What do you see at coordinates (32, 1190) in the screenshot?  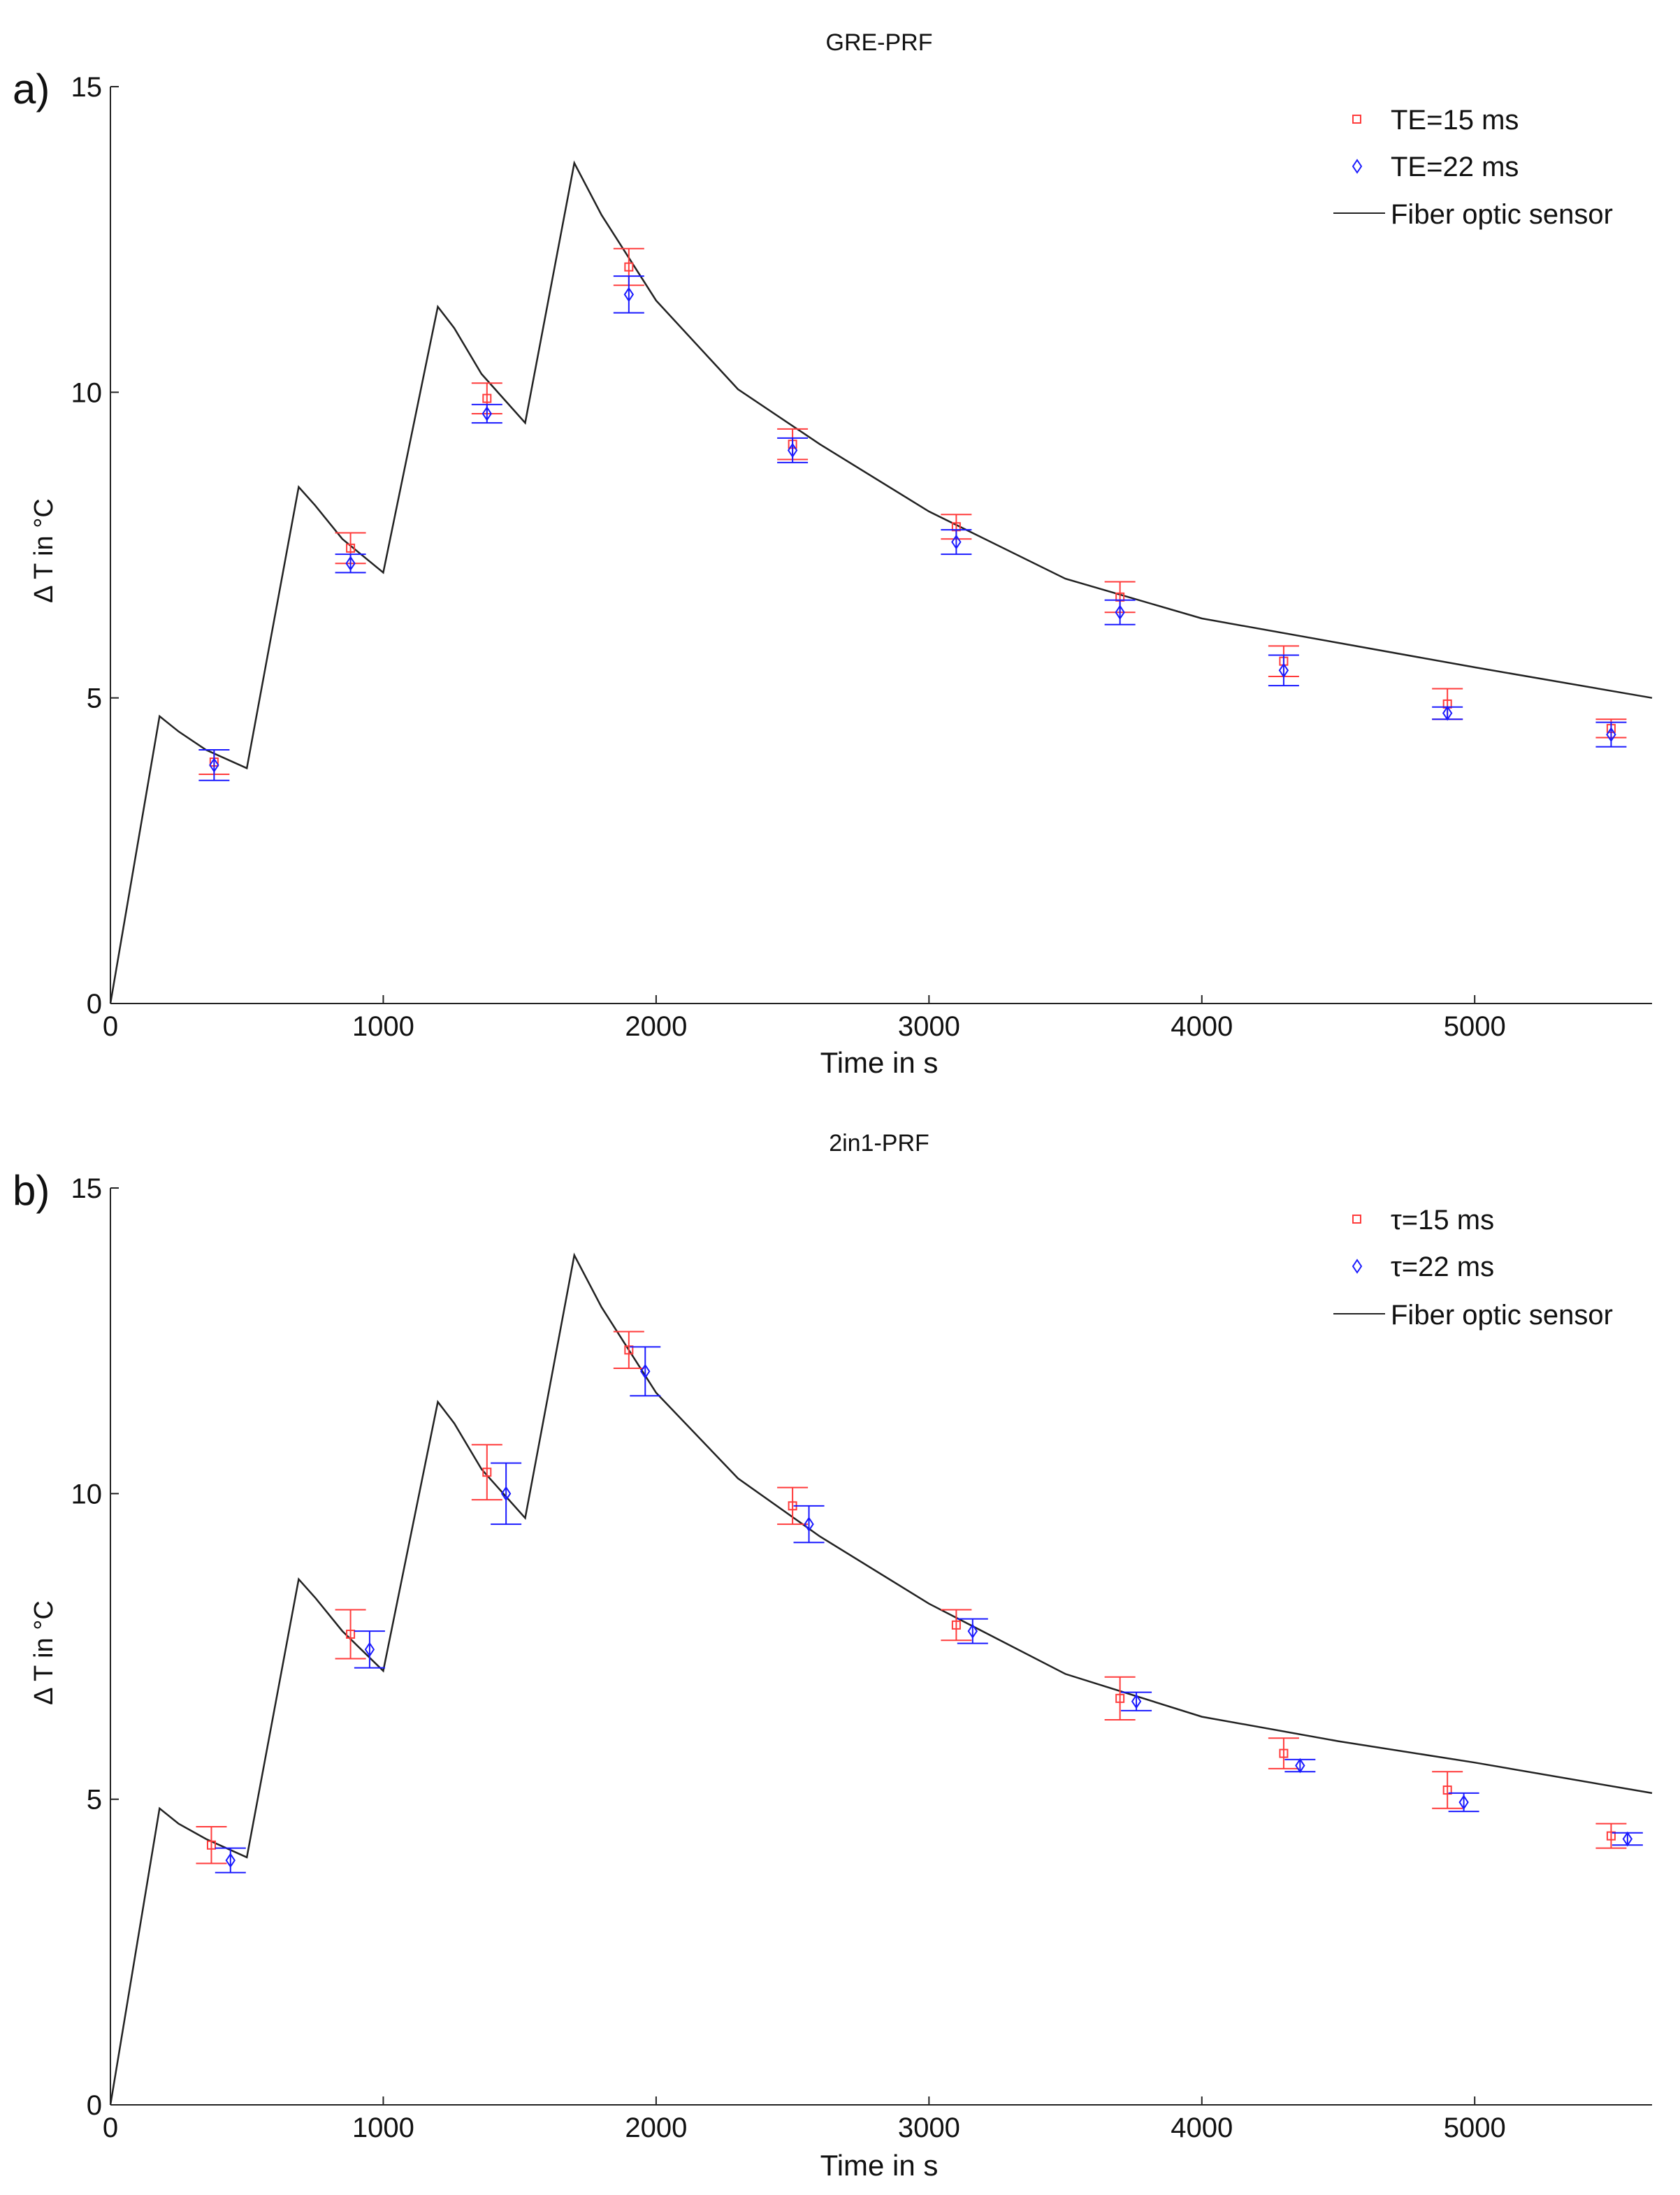 I see `panel-label: b)` at bounding box center [32, 1190].